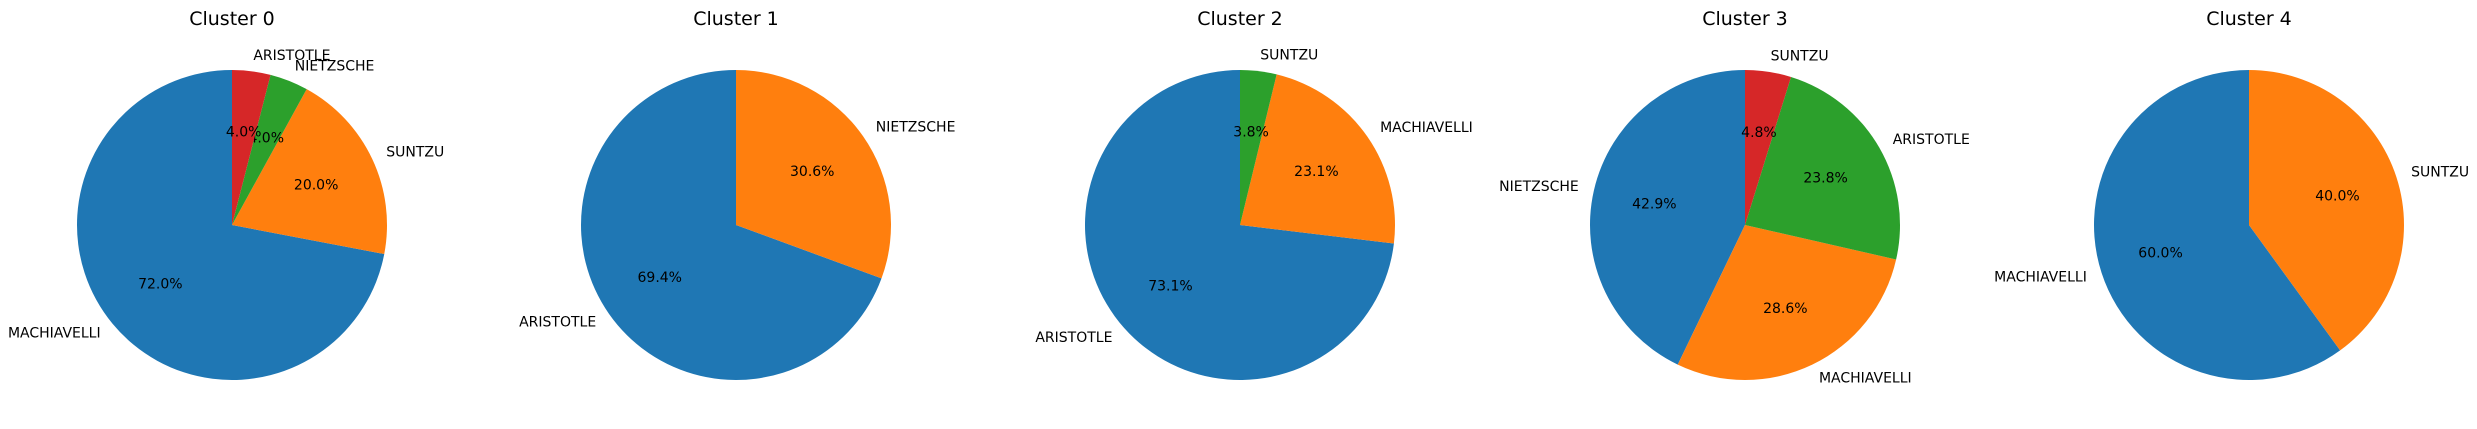 This screenshot has width=2477, height=429. I want to click on slice-percent: 20.0%, so click(316, 185).